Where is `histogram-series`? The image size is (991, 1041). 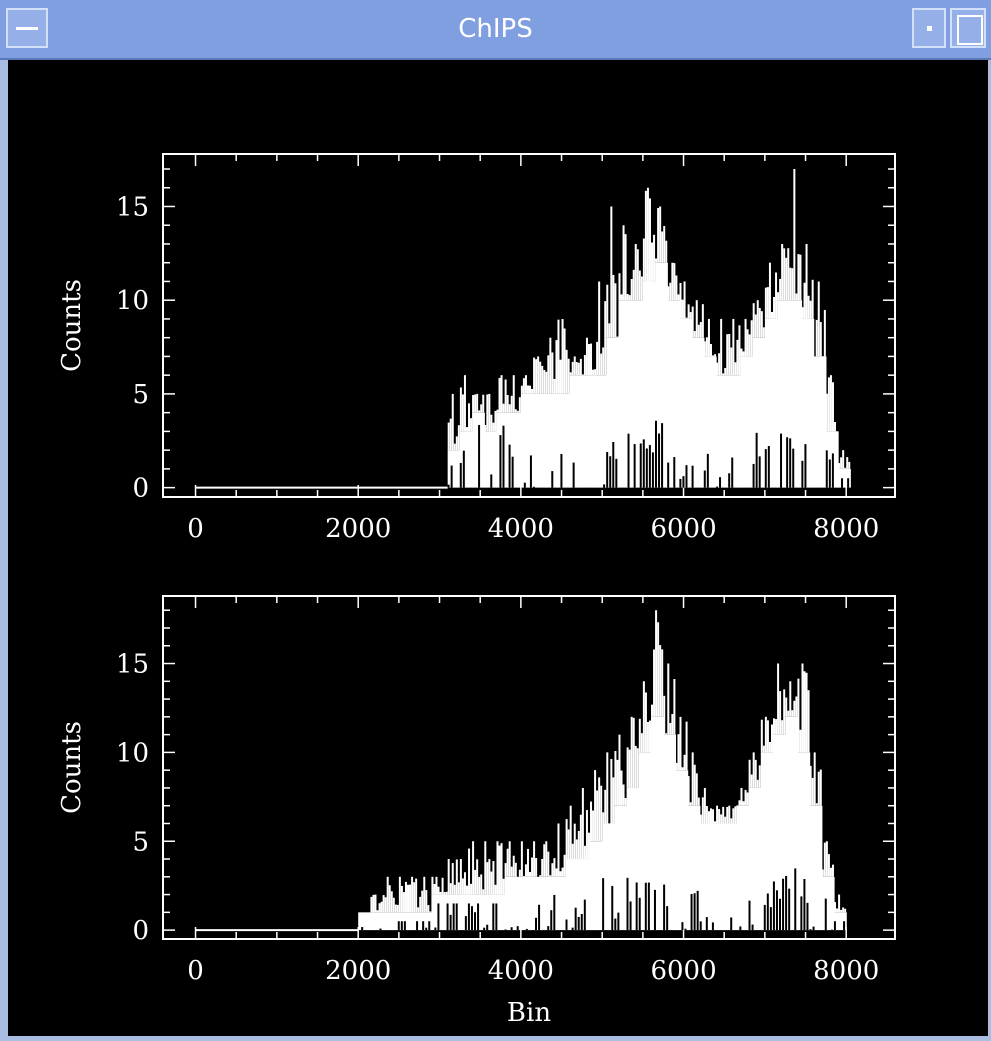
histogram-series is located at coordinates (649, 328).